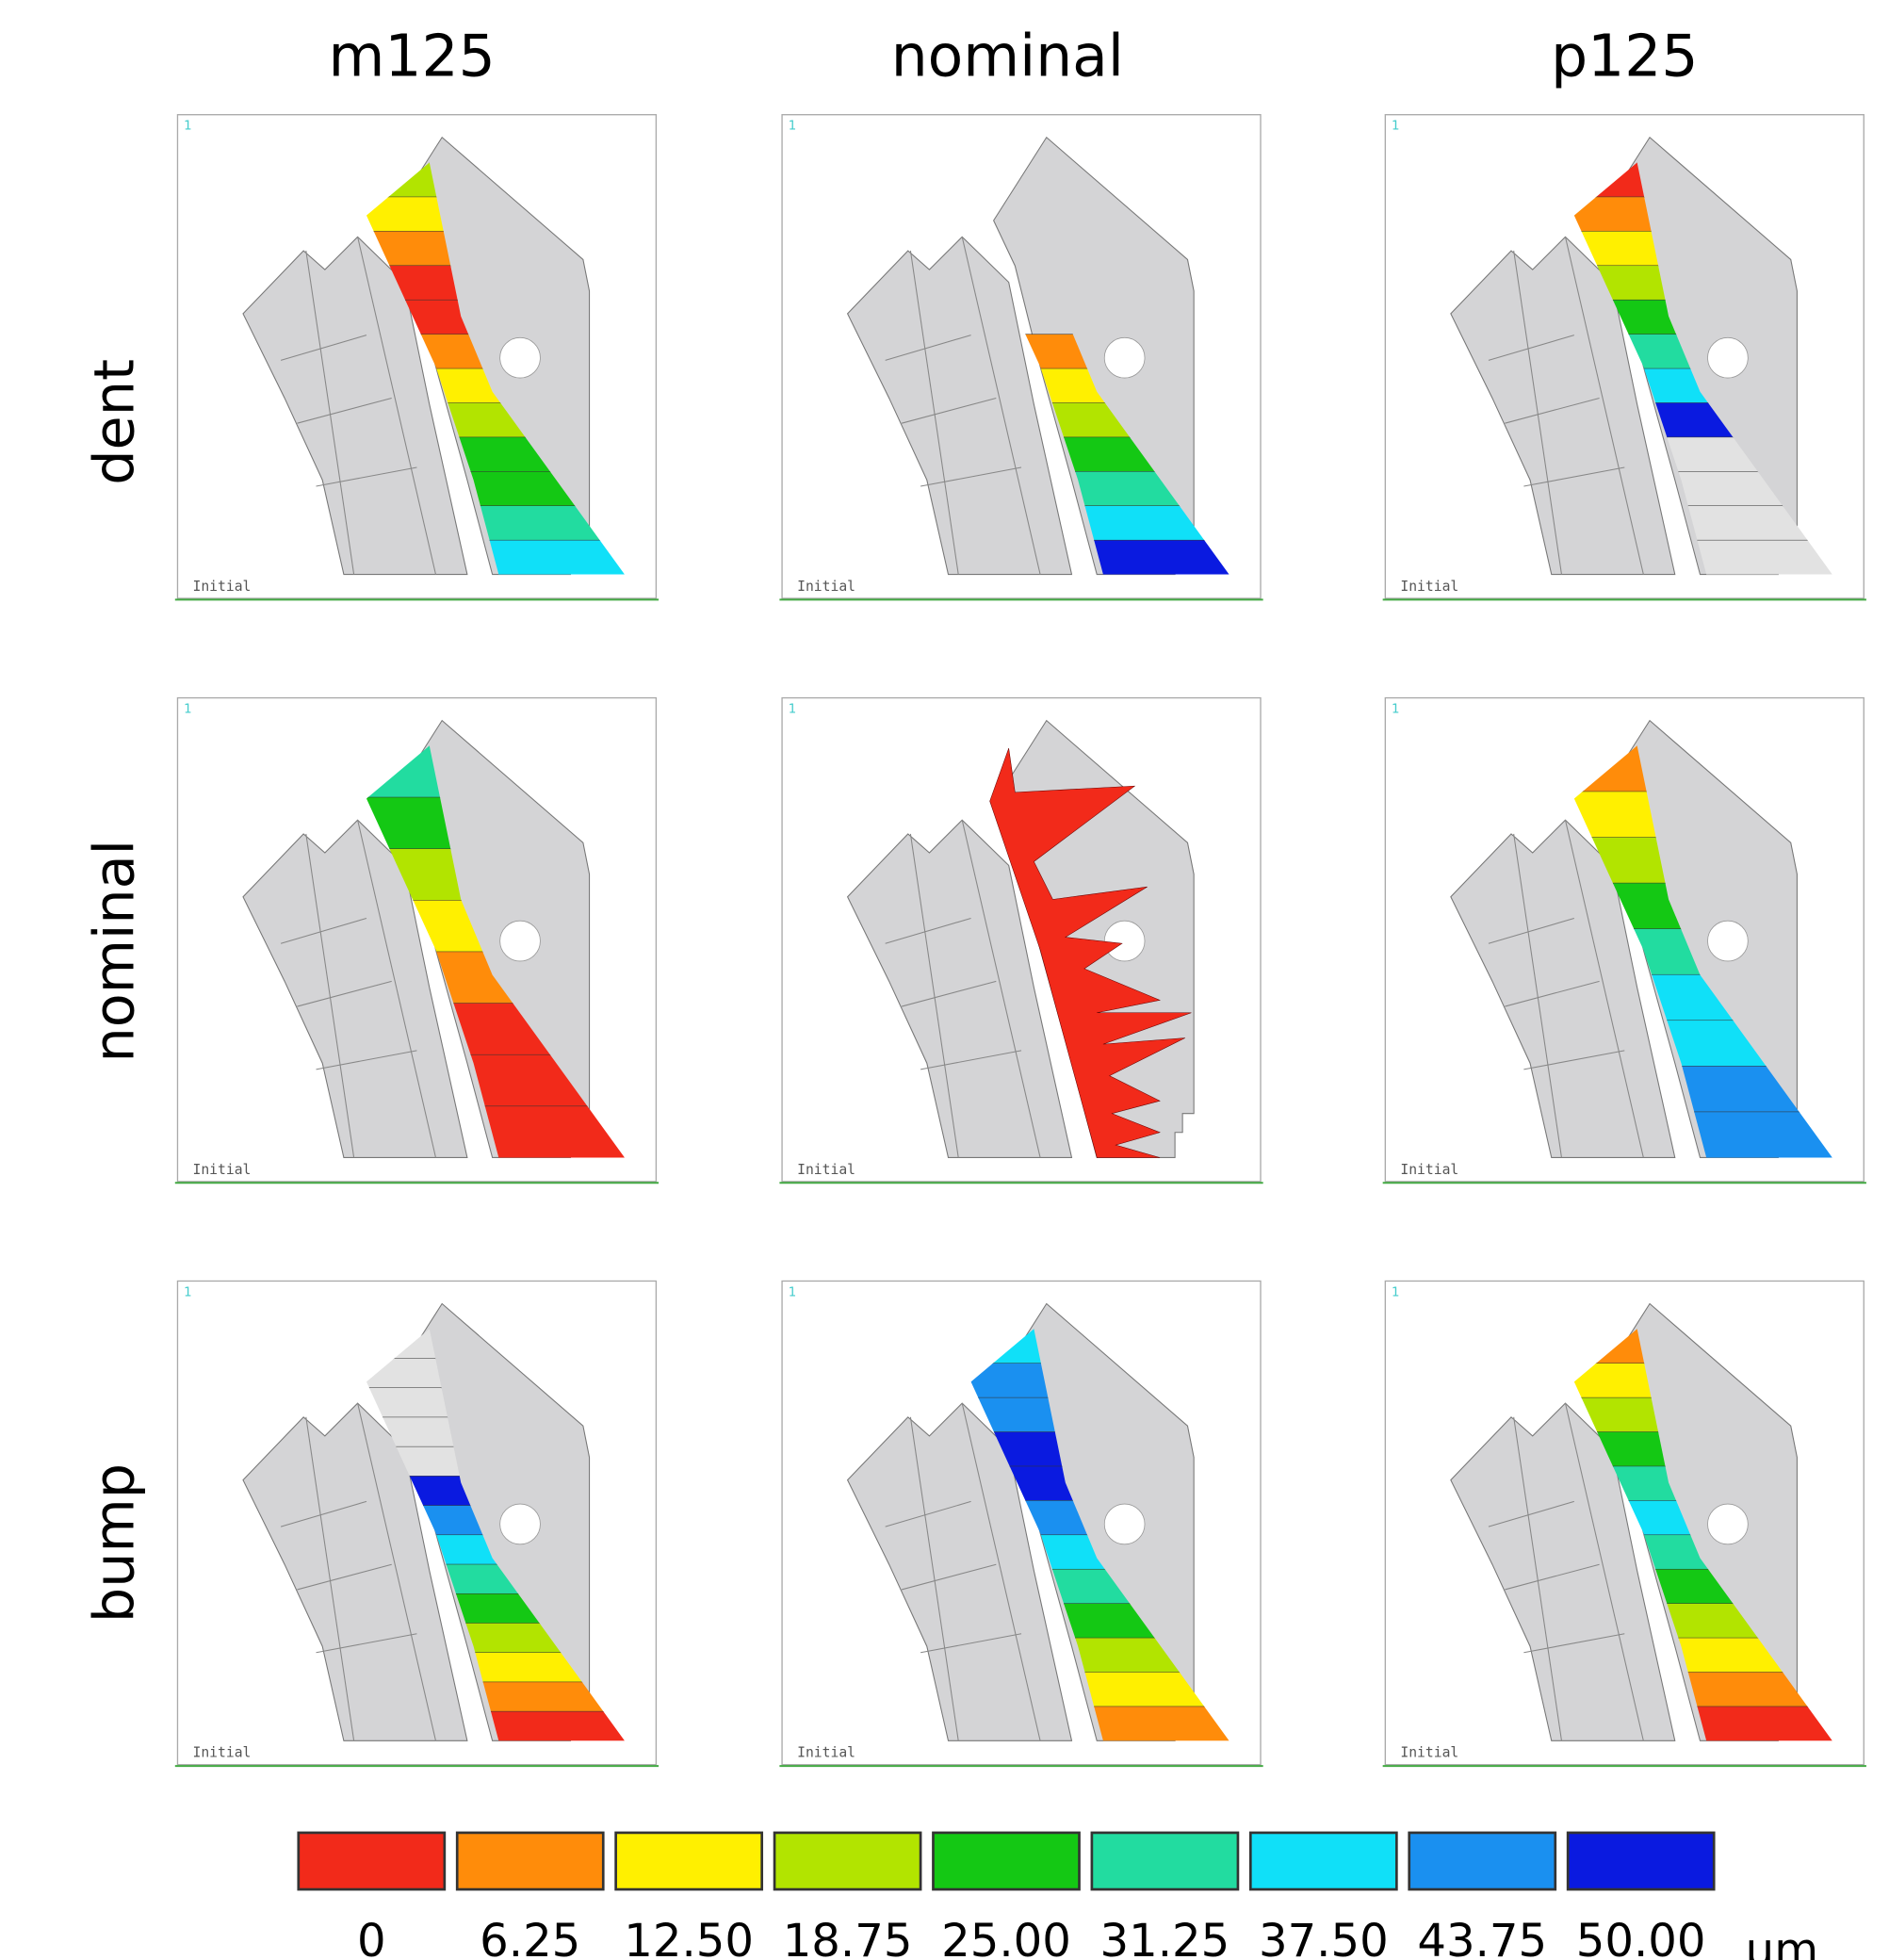 The image size is (1889, 1960). Describe the element at coordinates (530, 1937) in the screenshot. I see `legend-label: 6.25` at that location.